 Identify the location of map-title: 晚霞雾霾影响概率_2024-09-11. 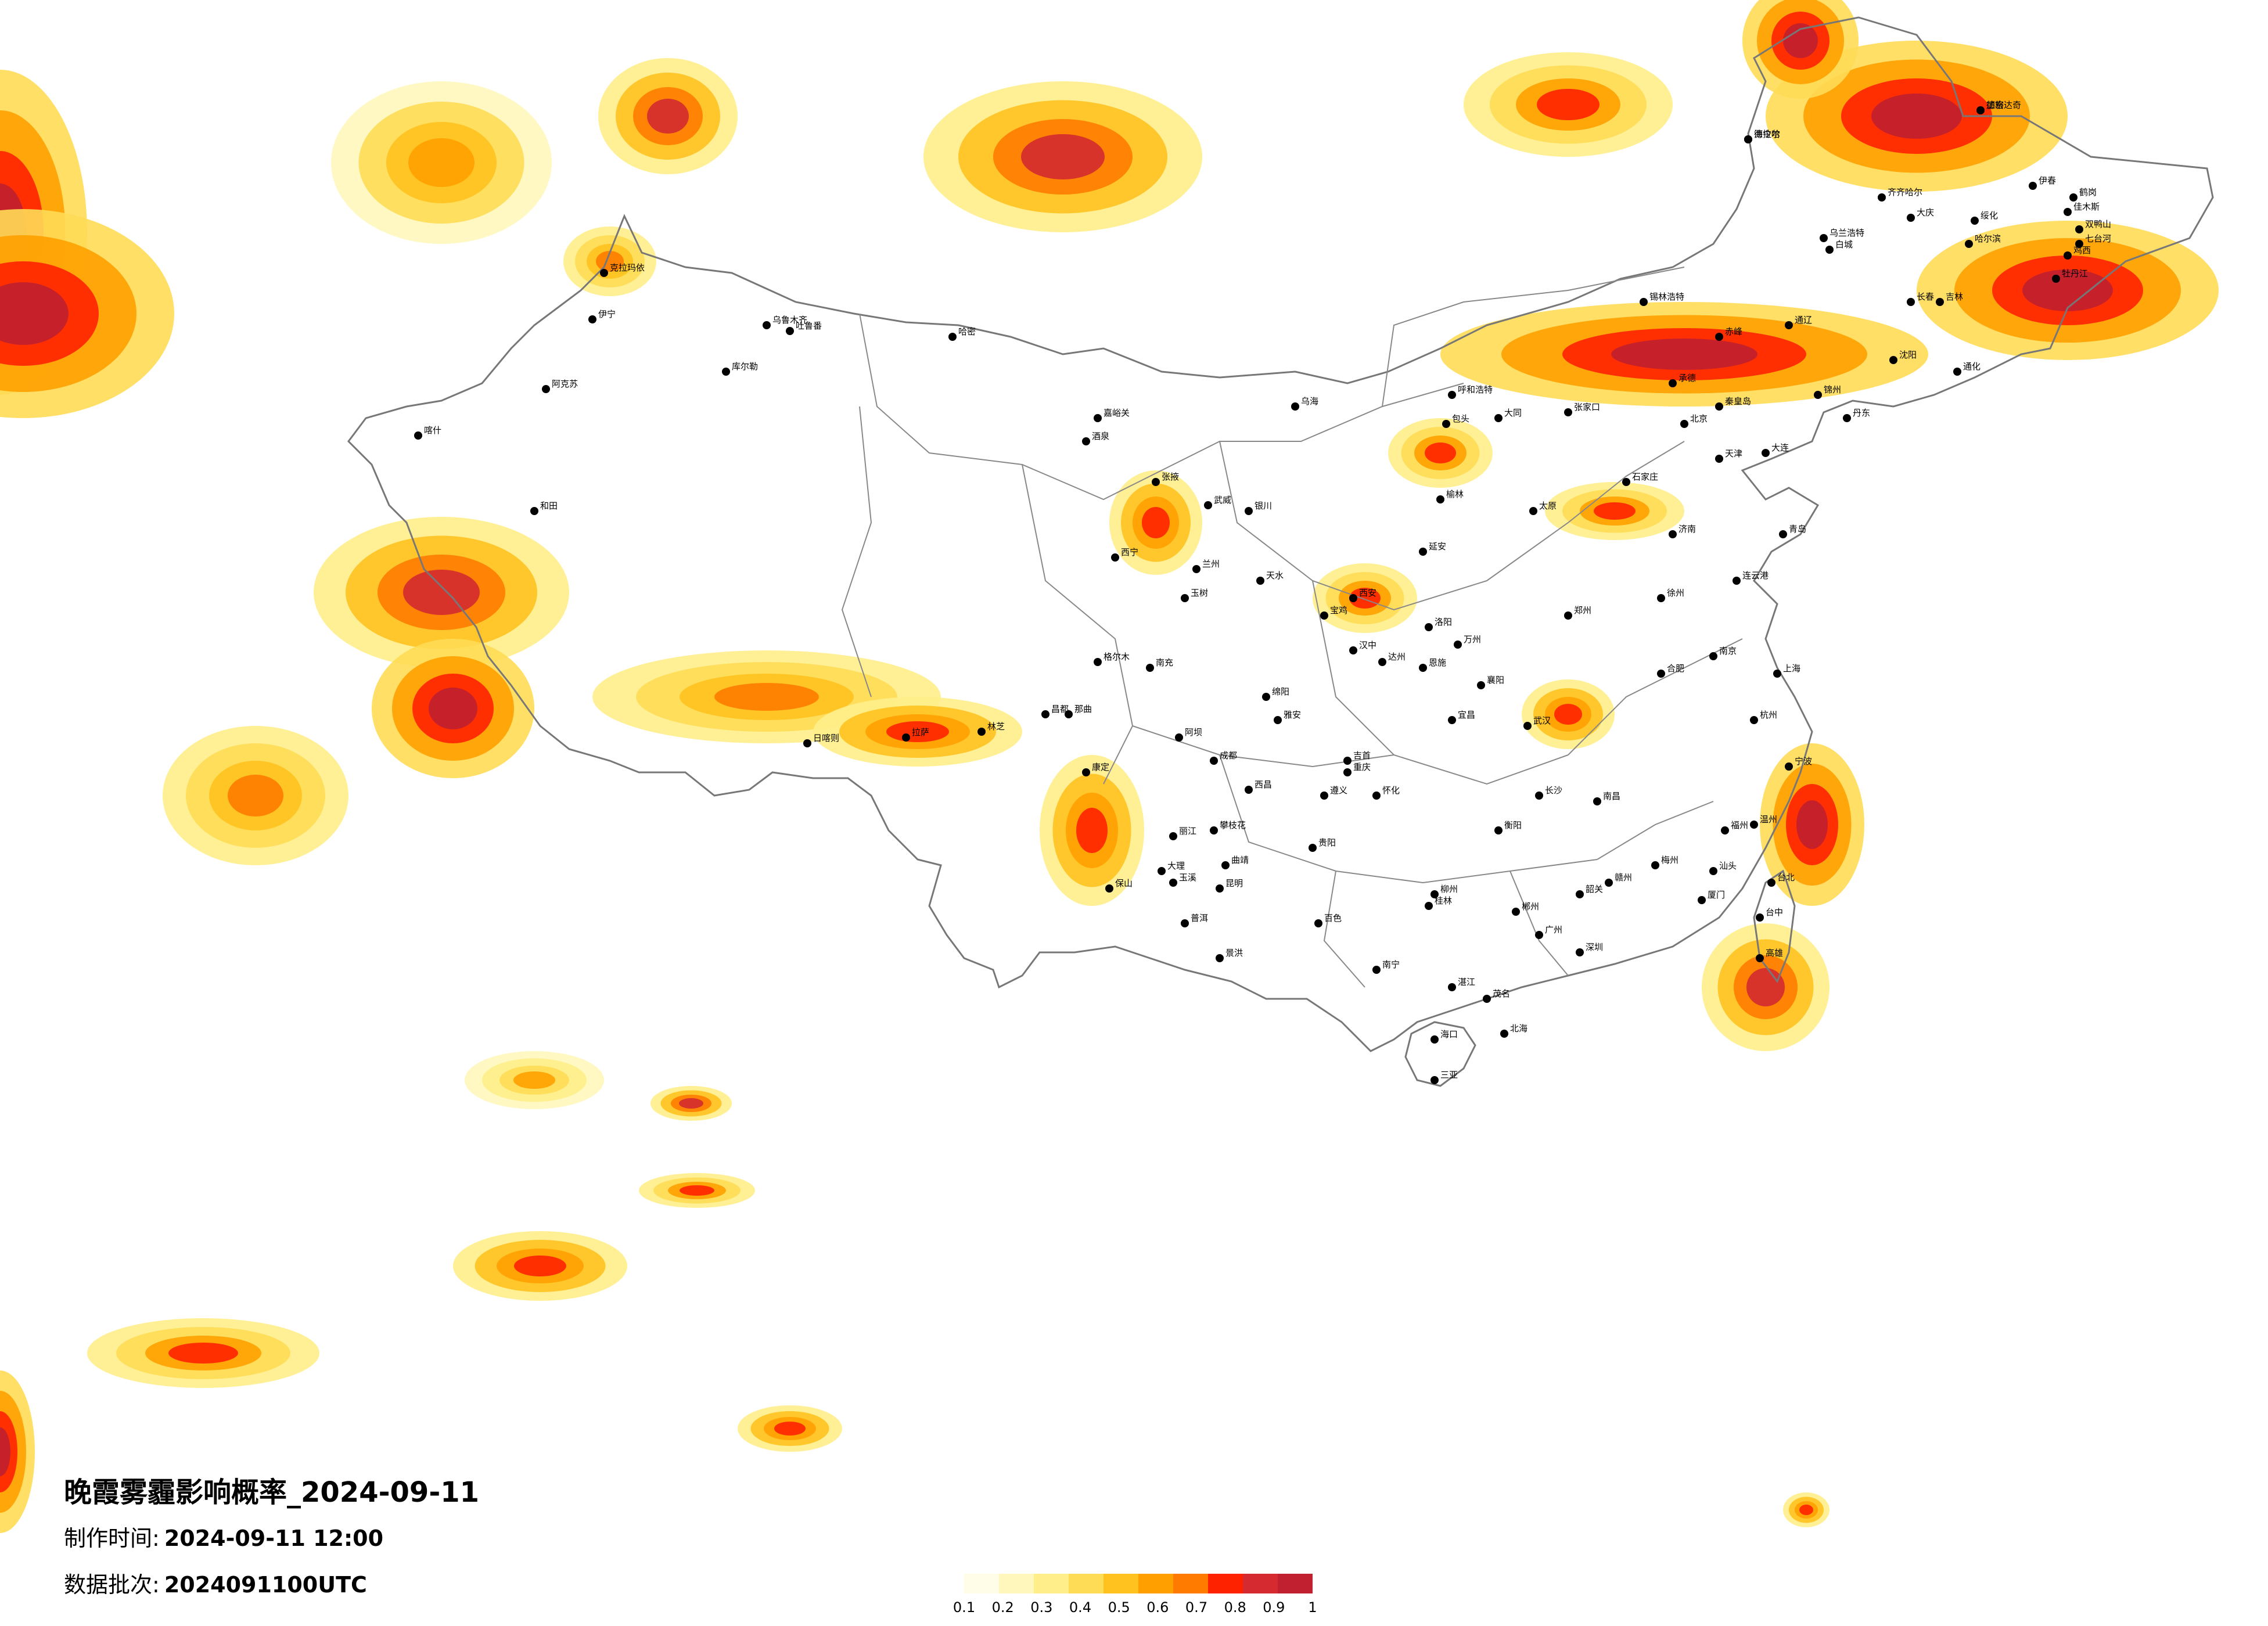
(272, 1493).